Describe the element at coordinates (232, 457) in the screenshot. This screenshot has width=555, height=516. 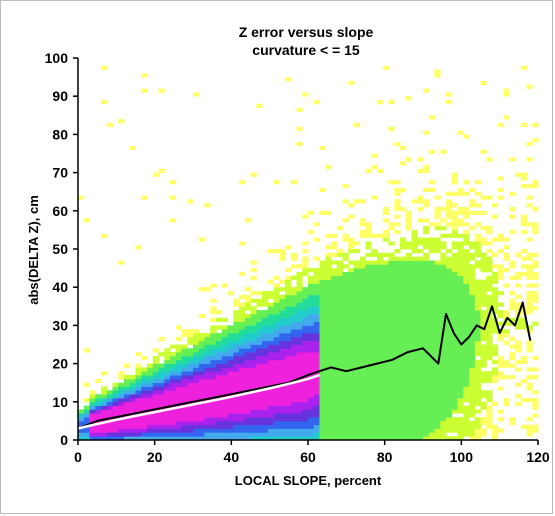
I see `x-tick-label: 40` at that location.